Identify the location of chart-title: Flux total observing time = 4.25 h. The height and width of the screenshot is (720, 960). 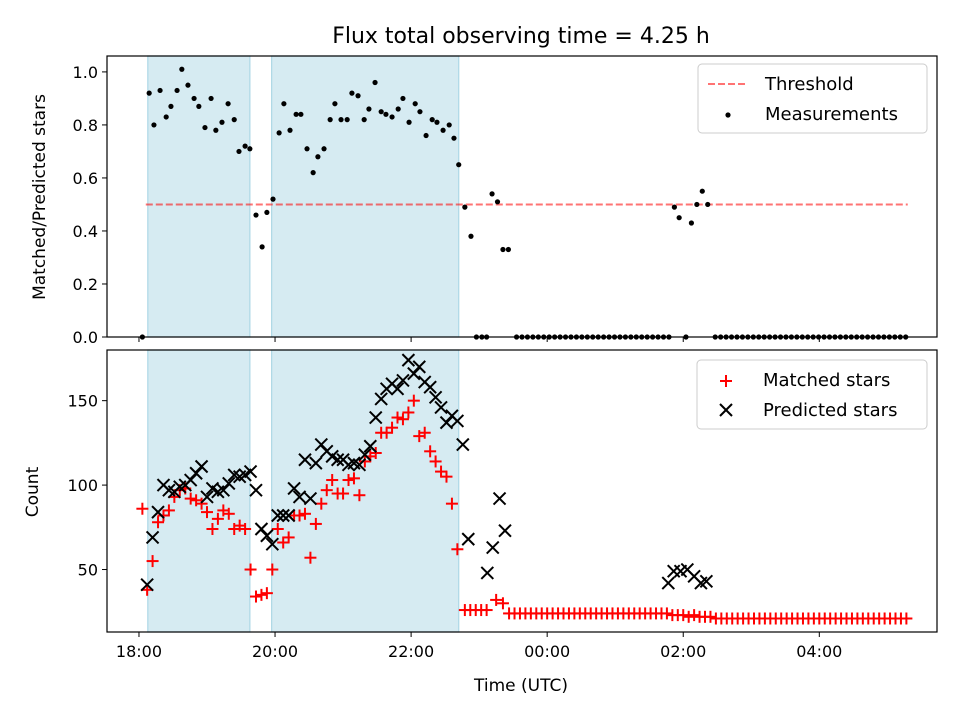
(521, 36).